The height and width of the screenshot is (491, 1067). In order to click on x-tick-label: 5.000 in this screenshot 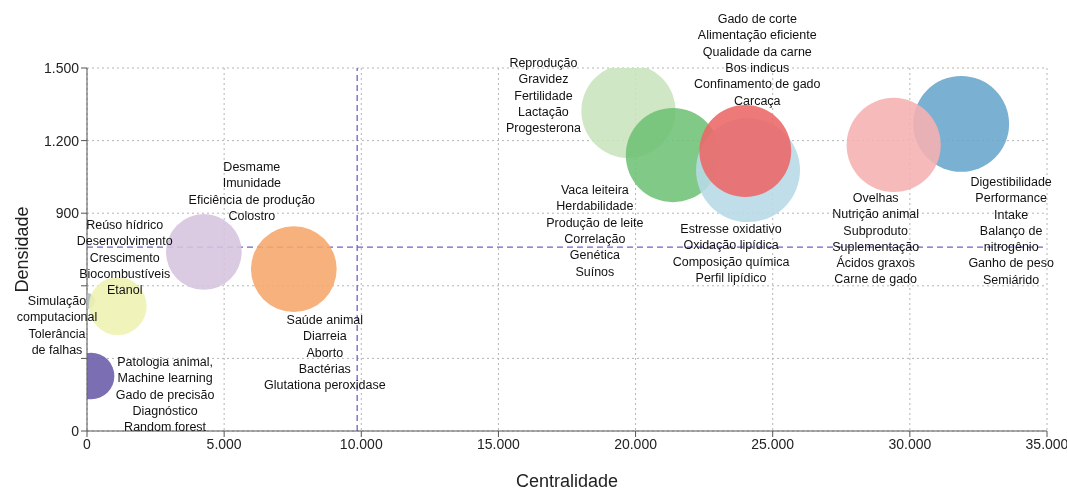, I will do `click(224, 443)`.